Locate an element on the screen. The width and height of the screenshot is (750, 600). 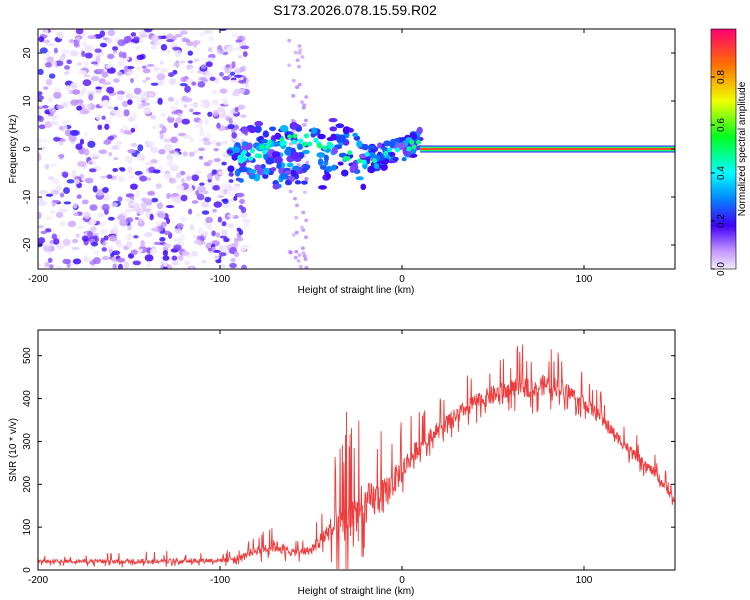
spec-x-tick-label: -100 is located at coordinates (220, 279).